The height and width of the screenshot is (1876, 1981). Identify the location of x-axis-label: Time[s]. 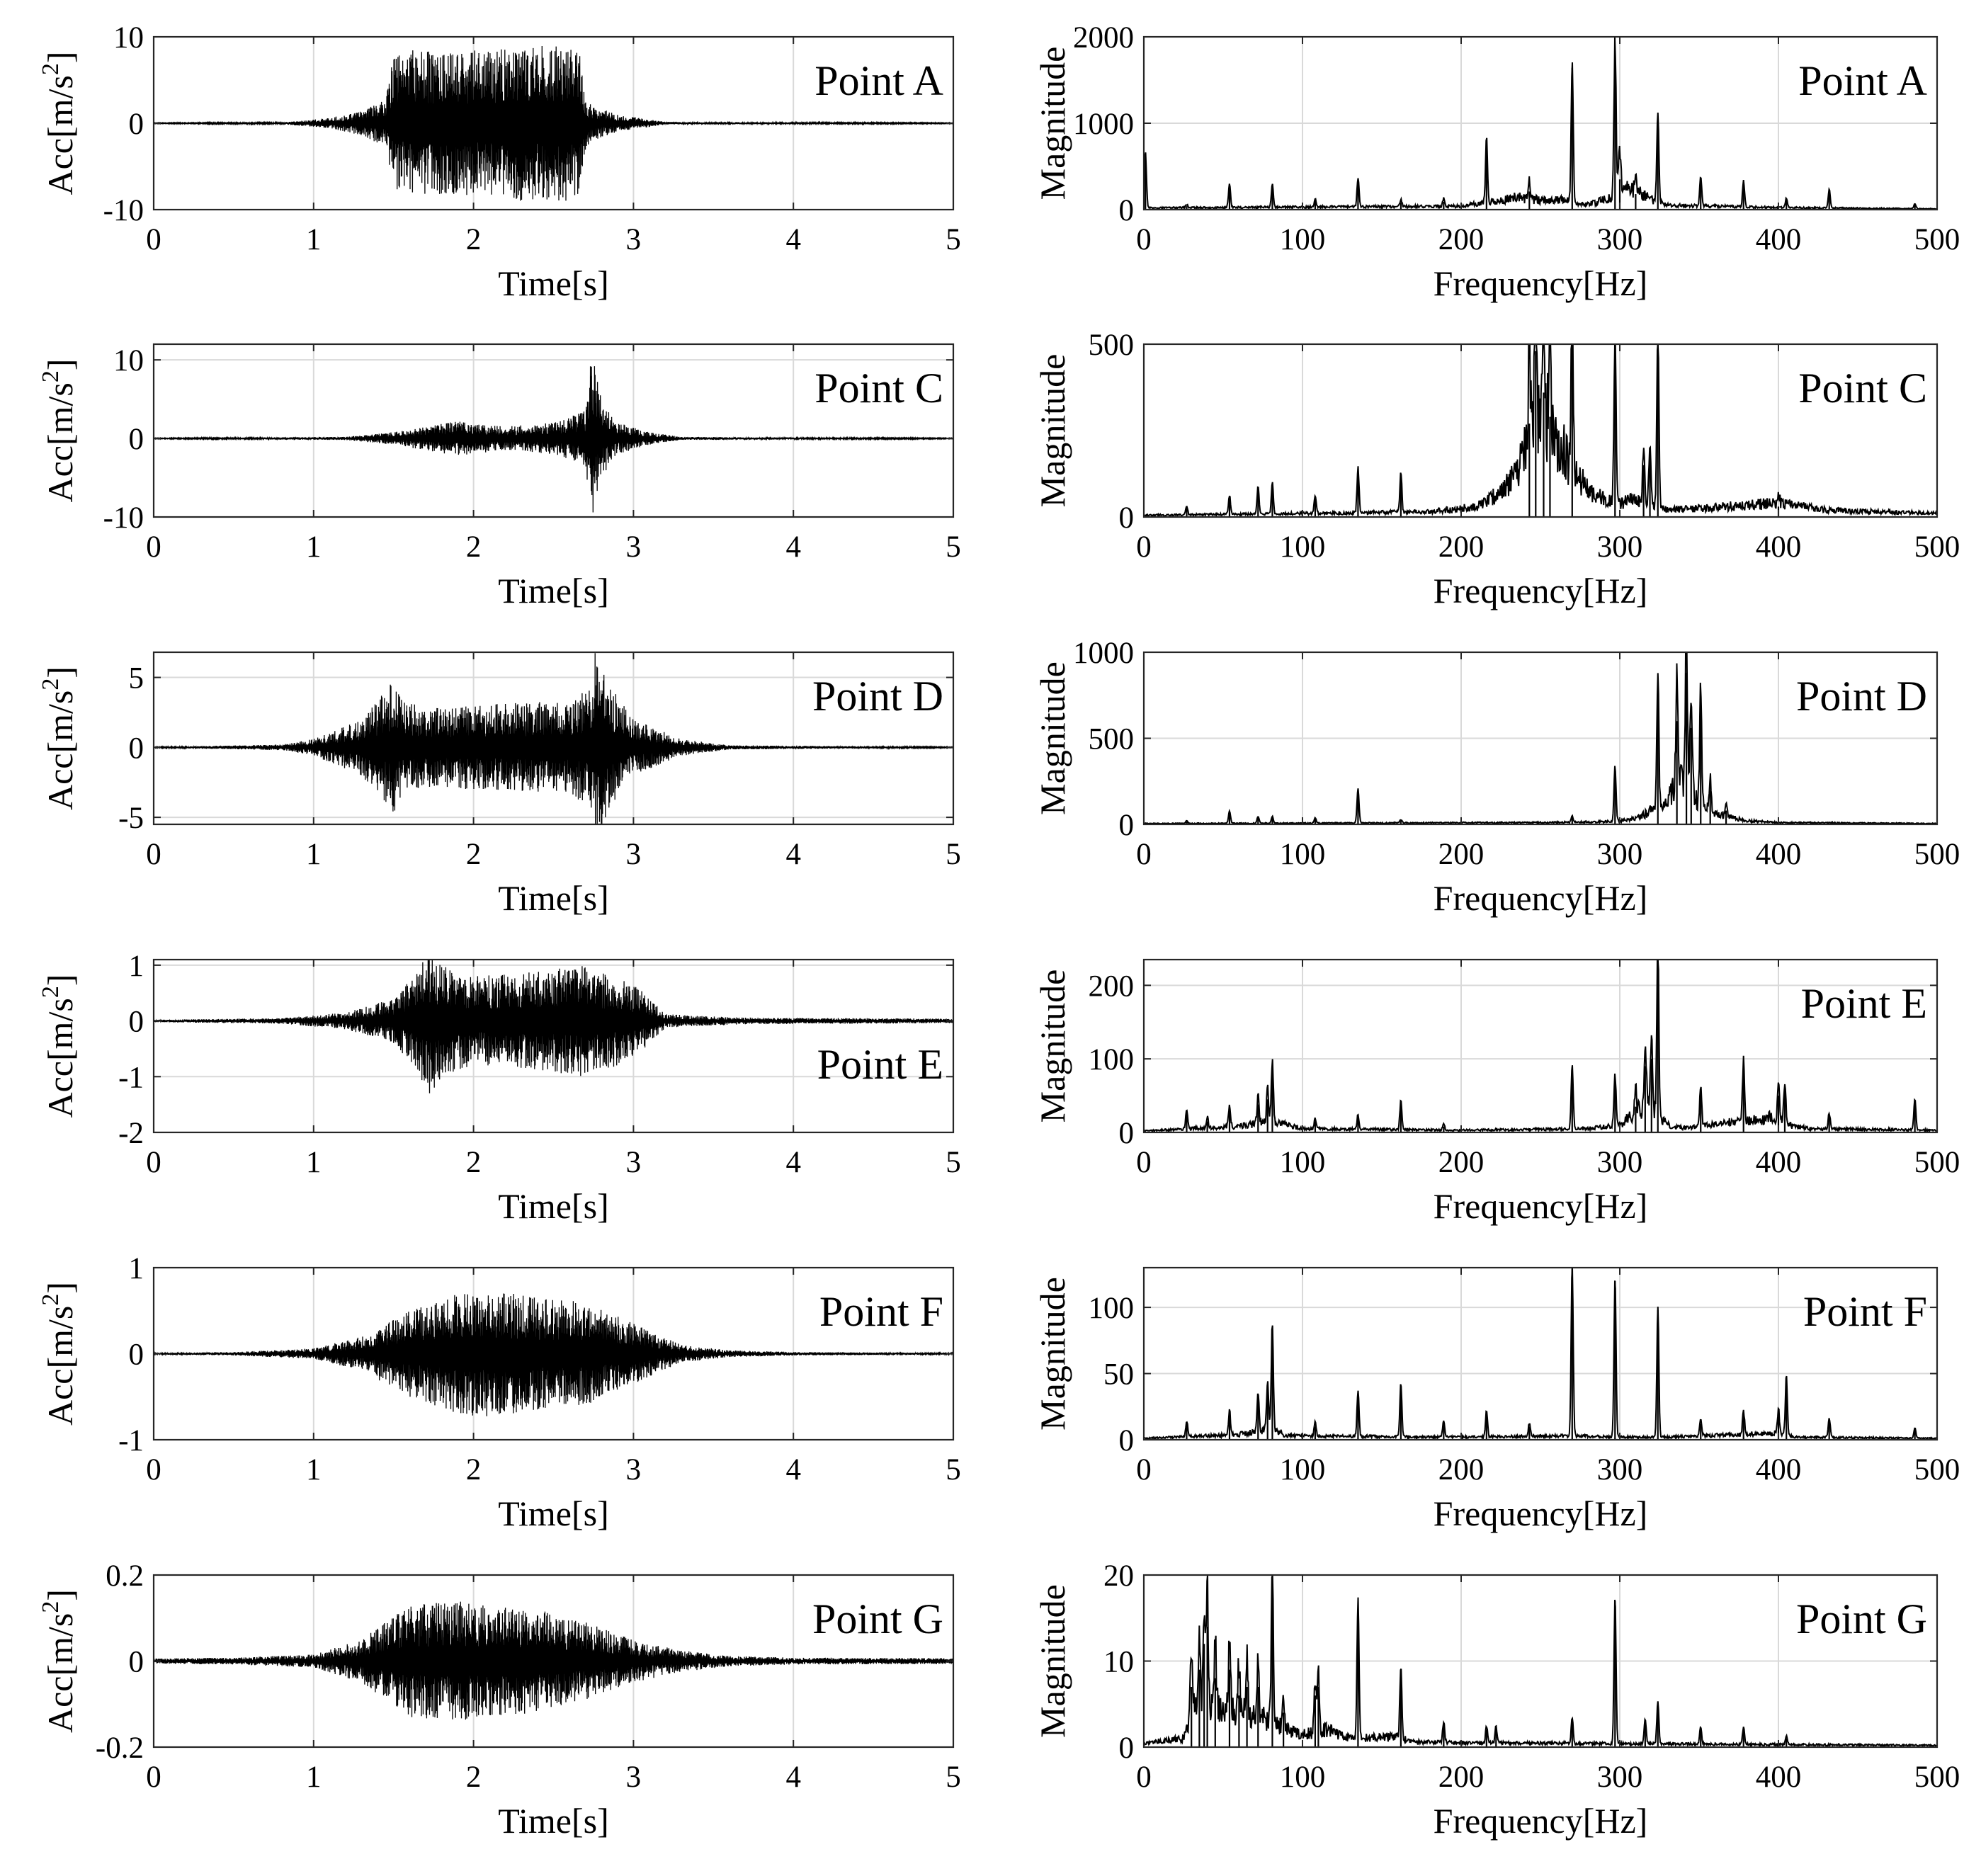
(553, 1206).